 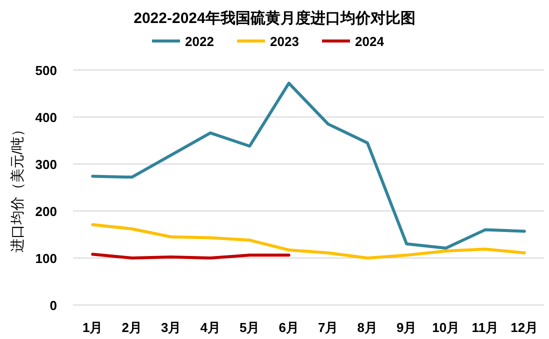 I want to click on legend-label: 2024, so click(x=370, y=41).